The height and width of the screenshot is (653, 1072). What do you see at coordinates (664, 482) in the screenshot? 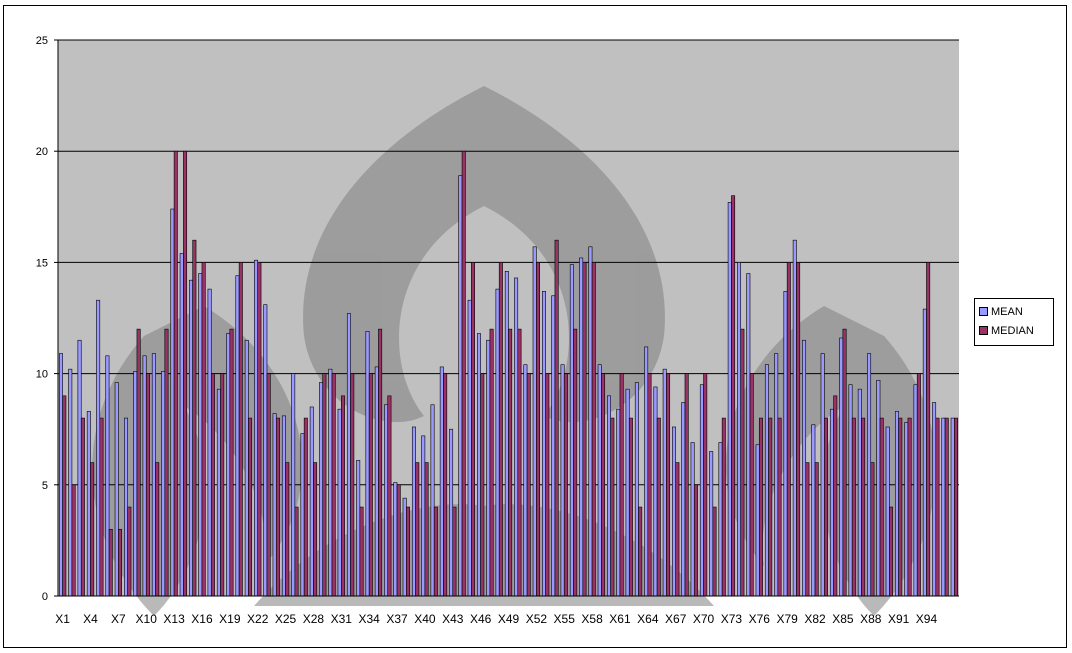
I see `bar-mean-x66` at bounding box center [664, 482].